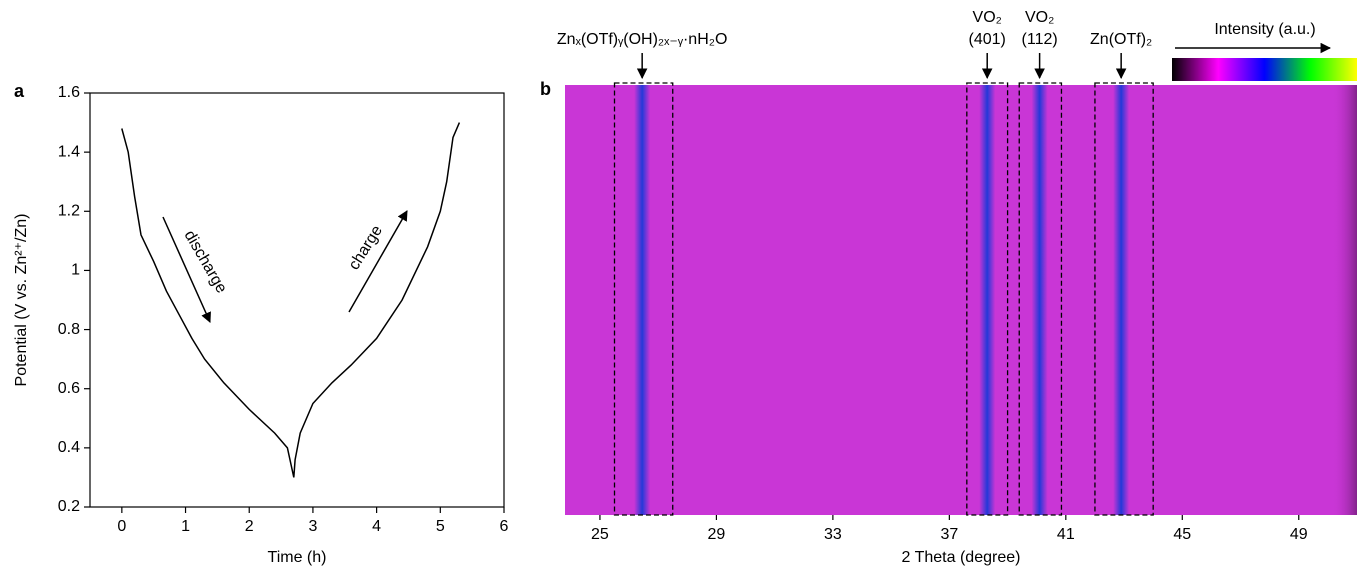  What do you see at coordinates (504, 526) in the screenshot?
I see `x-tick-label: 6` at bounding box center [504, 526].